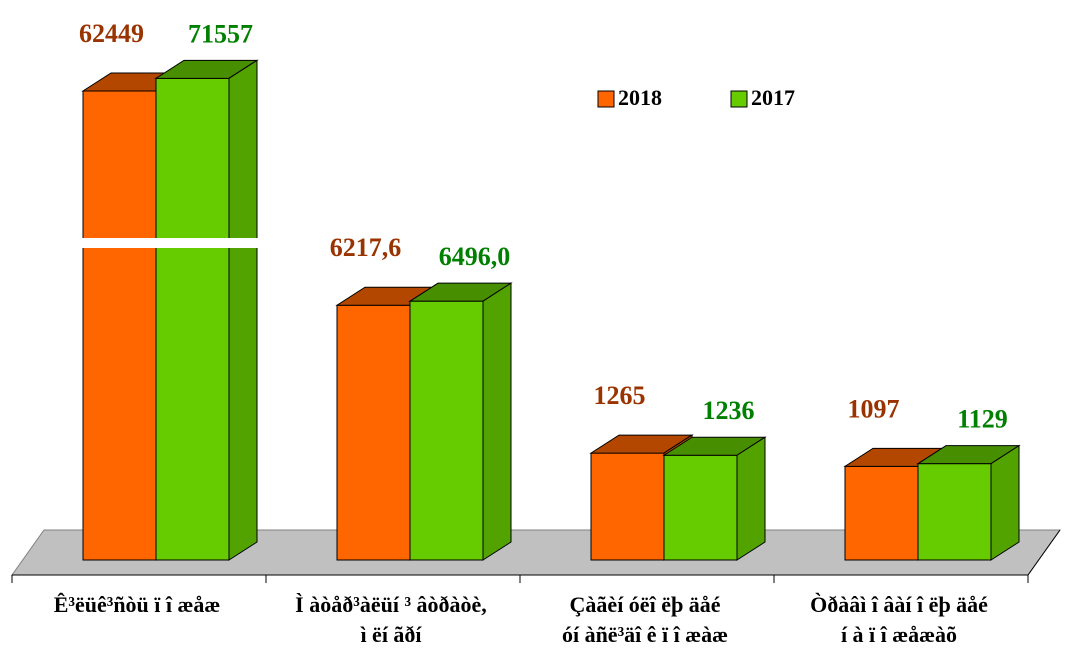 This screenshot has width=1072, height=648. Describe the element at coordinates (295, 243) in the screenshot. I see `axis-break` at that location.